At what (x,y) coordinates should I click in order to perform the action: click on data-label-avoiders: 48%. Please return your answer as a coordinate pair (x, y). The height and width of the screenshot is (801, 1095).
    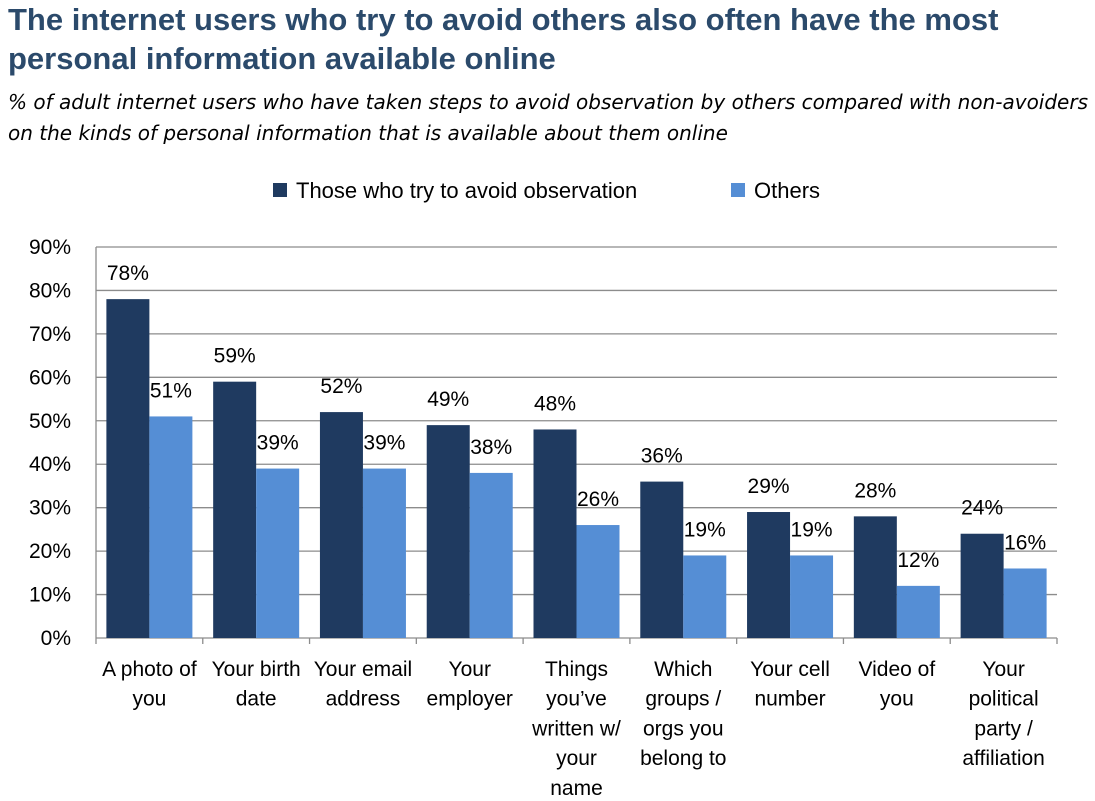
    Looking at the image, I should click on (555, 403).